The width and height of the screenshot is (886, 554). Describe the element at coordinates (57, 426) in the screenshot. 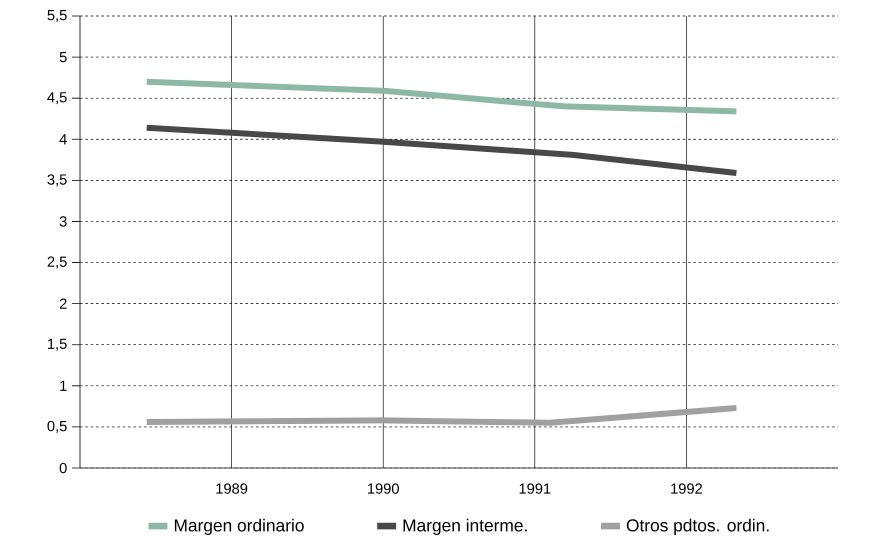

I see `y-tick-label: 0,5` at that location.